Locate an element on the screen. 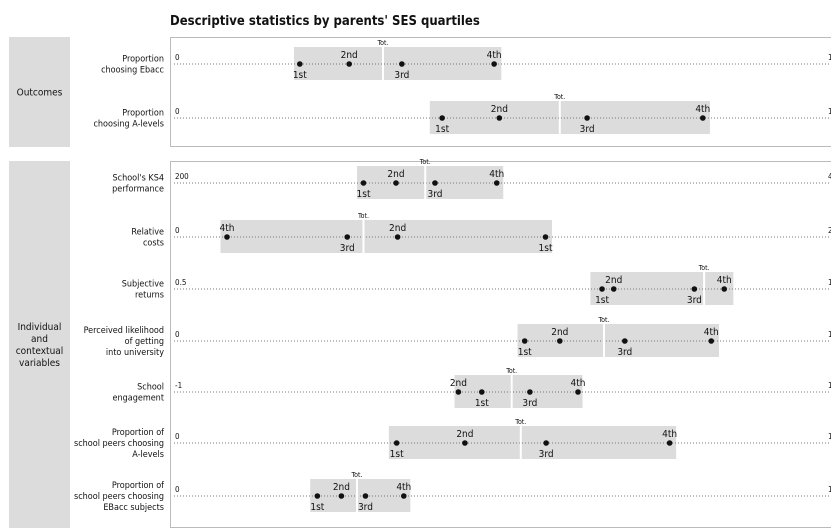  axis-min-label: 0.5 is located at coordinates (180, 282).